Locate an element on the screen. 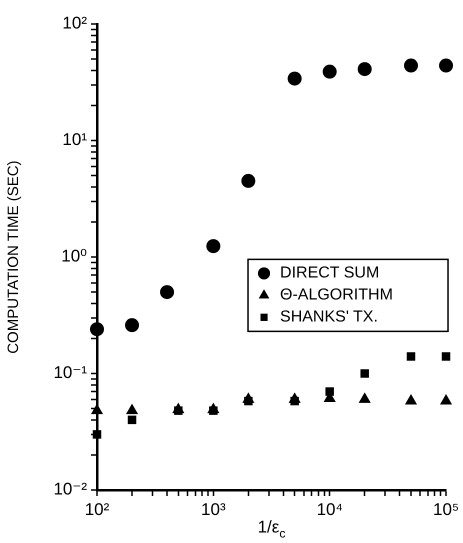 The image size is (463, 543). x-tick-label: 10³ is located at coordinates (213, 509).